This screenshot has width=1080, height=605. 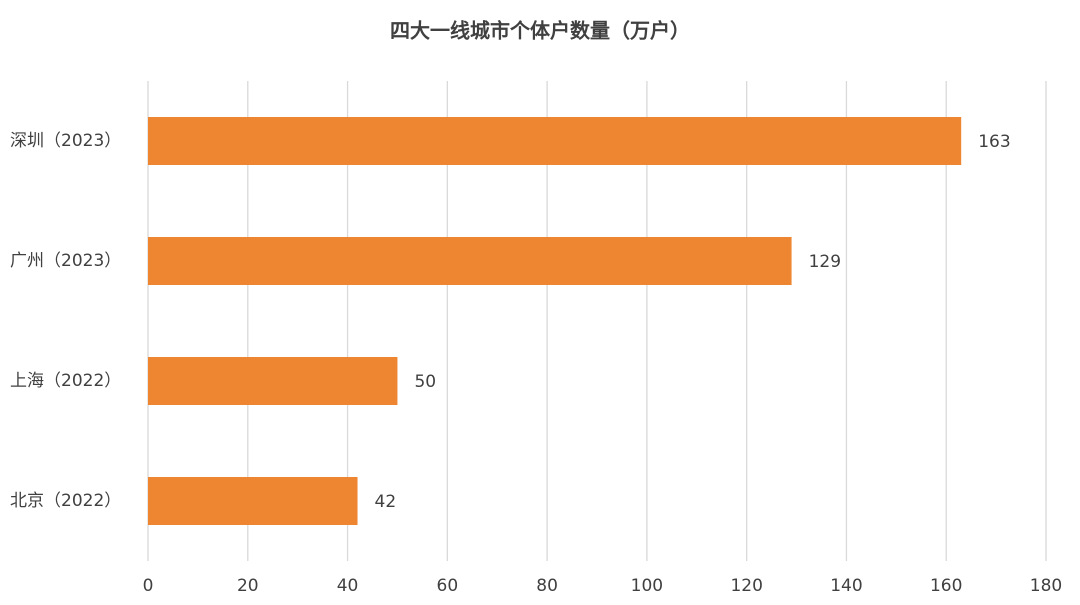 What do you see at coordinates (825, 262) in the screenshot?
I see `data-label: 129` at bounding box center [825, 262].